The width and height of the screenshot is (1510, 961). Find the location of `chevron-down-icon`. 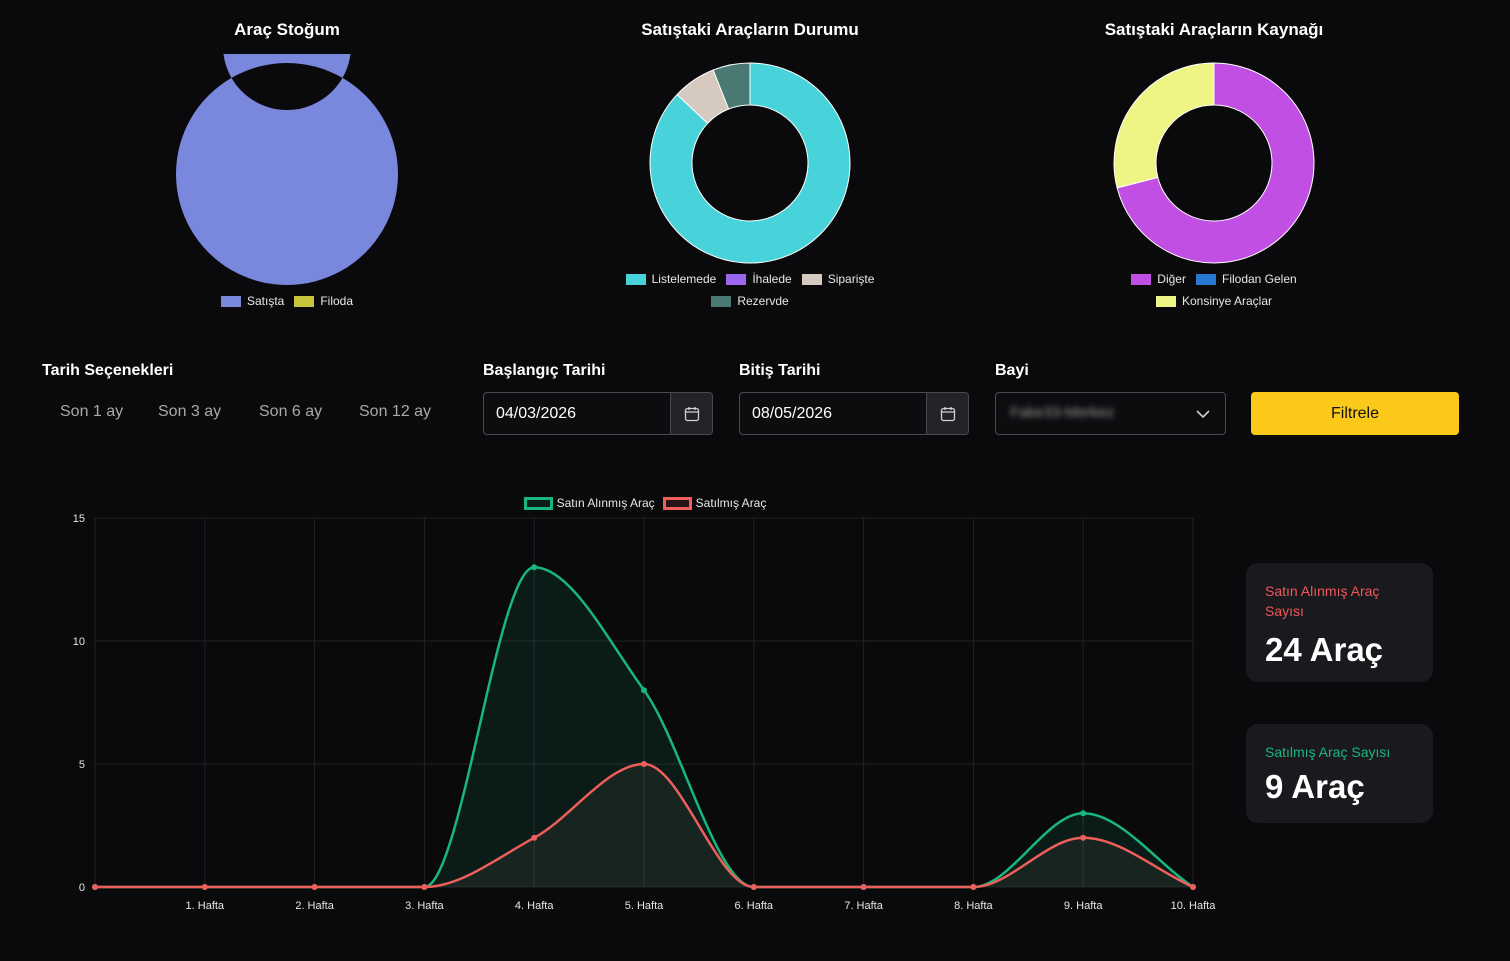

chevron-down-icon is located at coordinates (1203, 414).